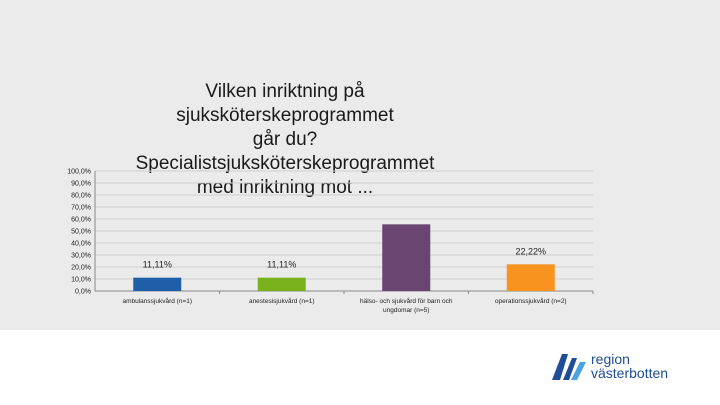  Describe the element at coordinates (569, 367) in the screenshot. I see `logo-mark-icon` at that location.